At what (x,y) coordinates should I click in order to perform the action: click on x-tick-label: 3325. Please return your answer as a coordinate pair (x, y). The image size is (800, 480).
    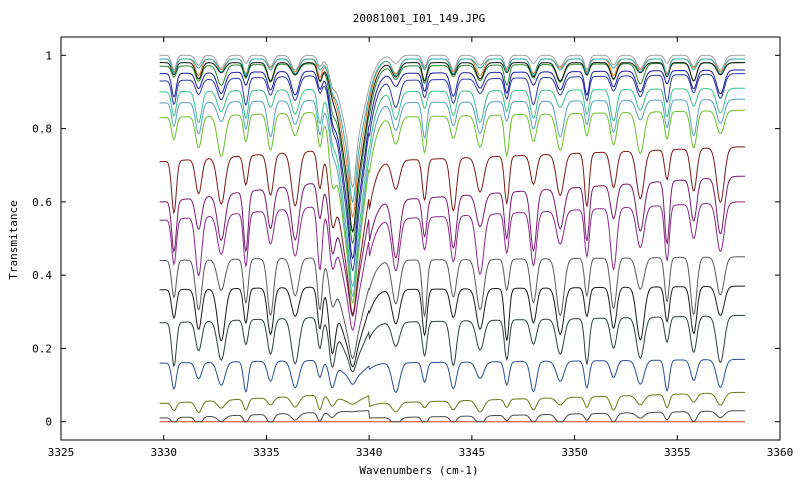
    Looking at the image, I should click on (61, 452).